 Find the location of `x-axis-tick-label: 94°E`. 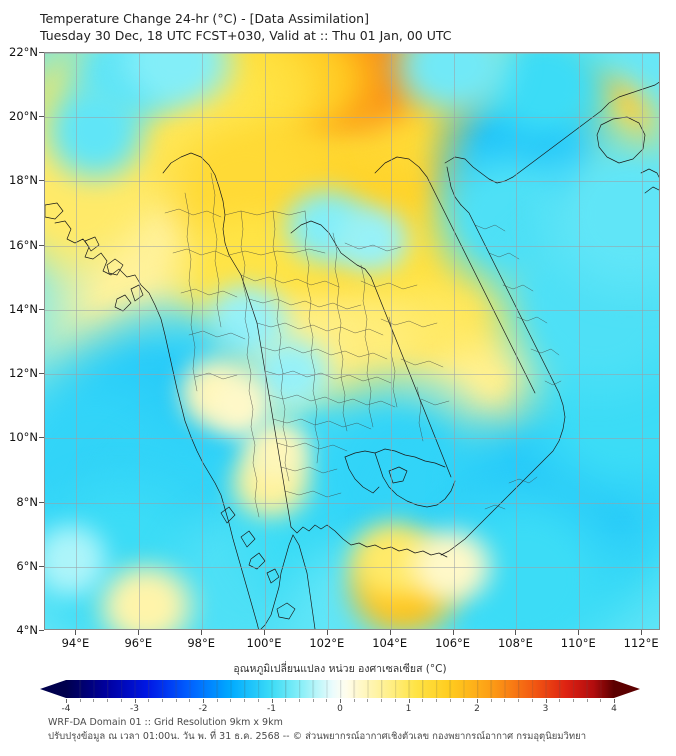

x-axis-tick-label: 94°E is located at coordinates (75, 643).